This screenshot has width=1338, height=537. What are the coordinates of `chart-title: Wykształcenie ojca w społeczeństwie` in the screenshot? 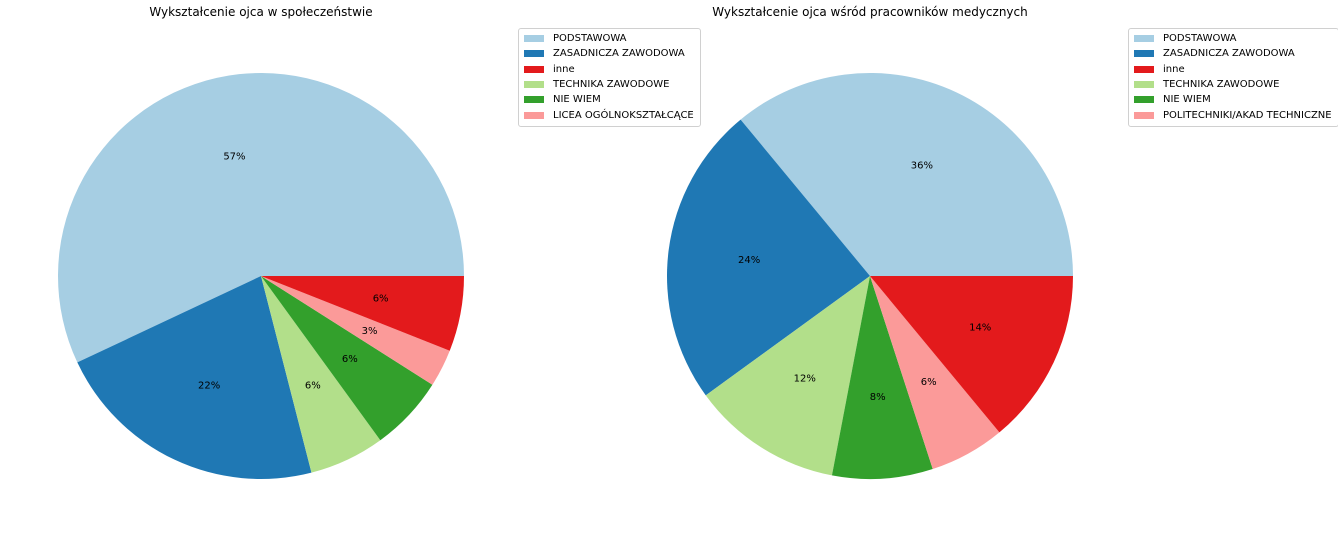 It's located at (261, 12).